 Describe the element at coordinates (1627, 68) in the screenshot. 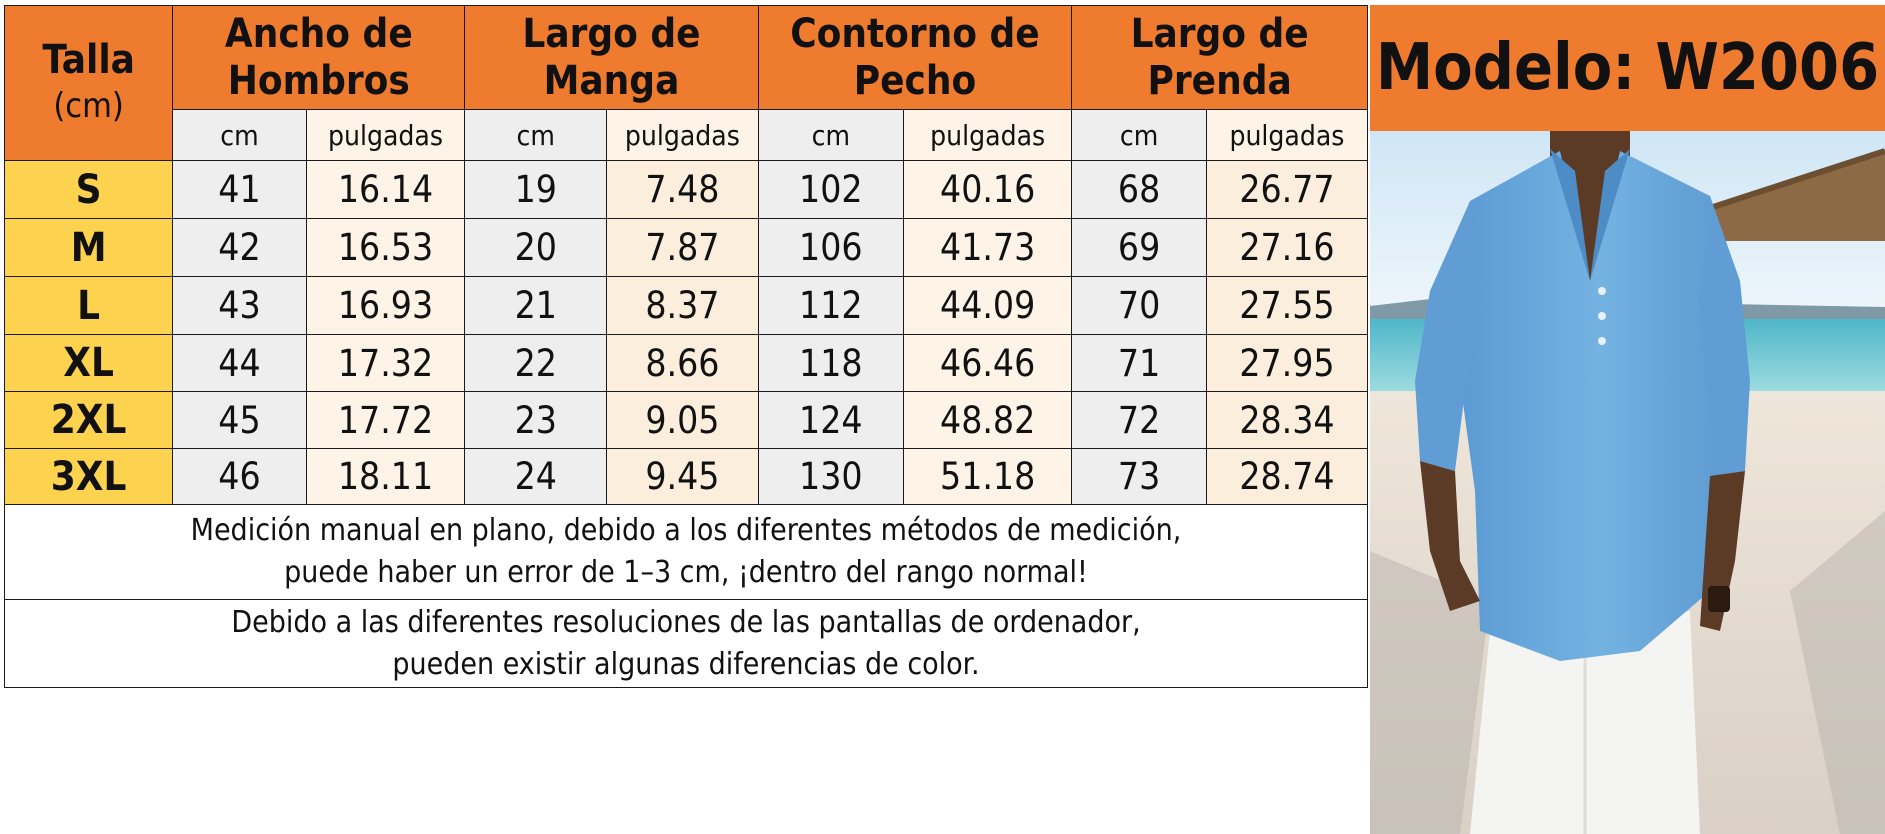

I see `model-label: Modelo: W2006` at that location.